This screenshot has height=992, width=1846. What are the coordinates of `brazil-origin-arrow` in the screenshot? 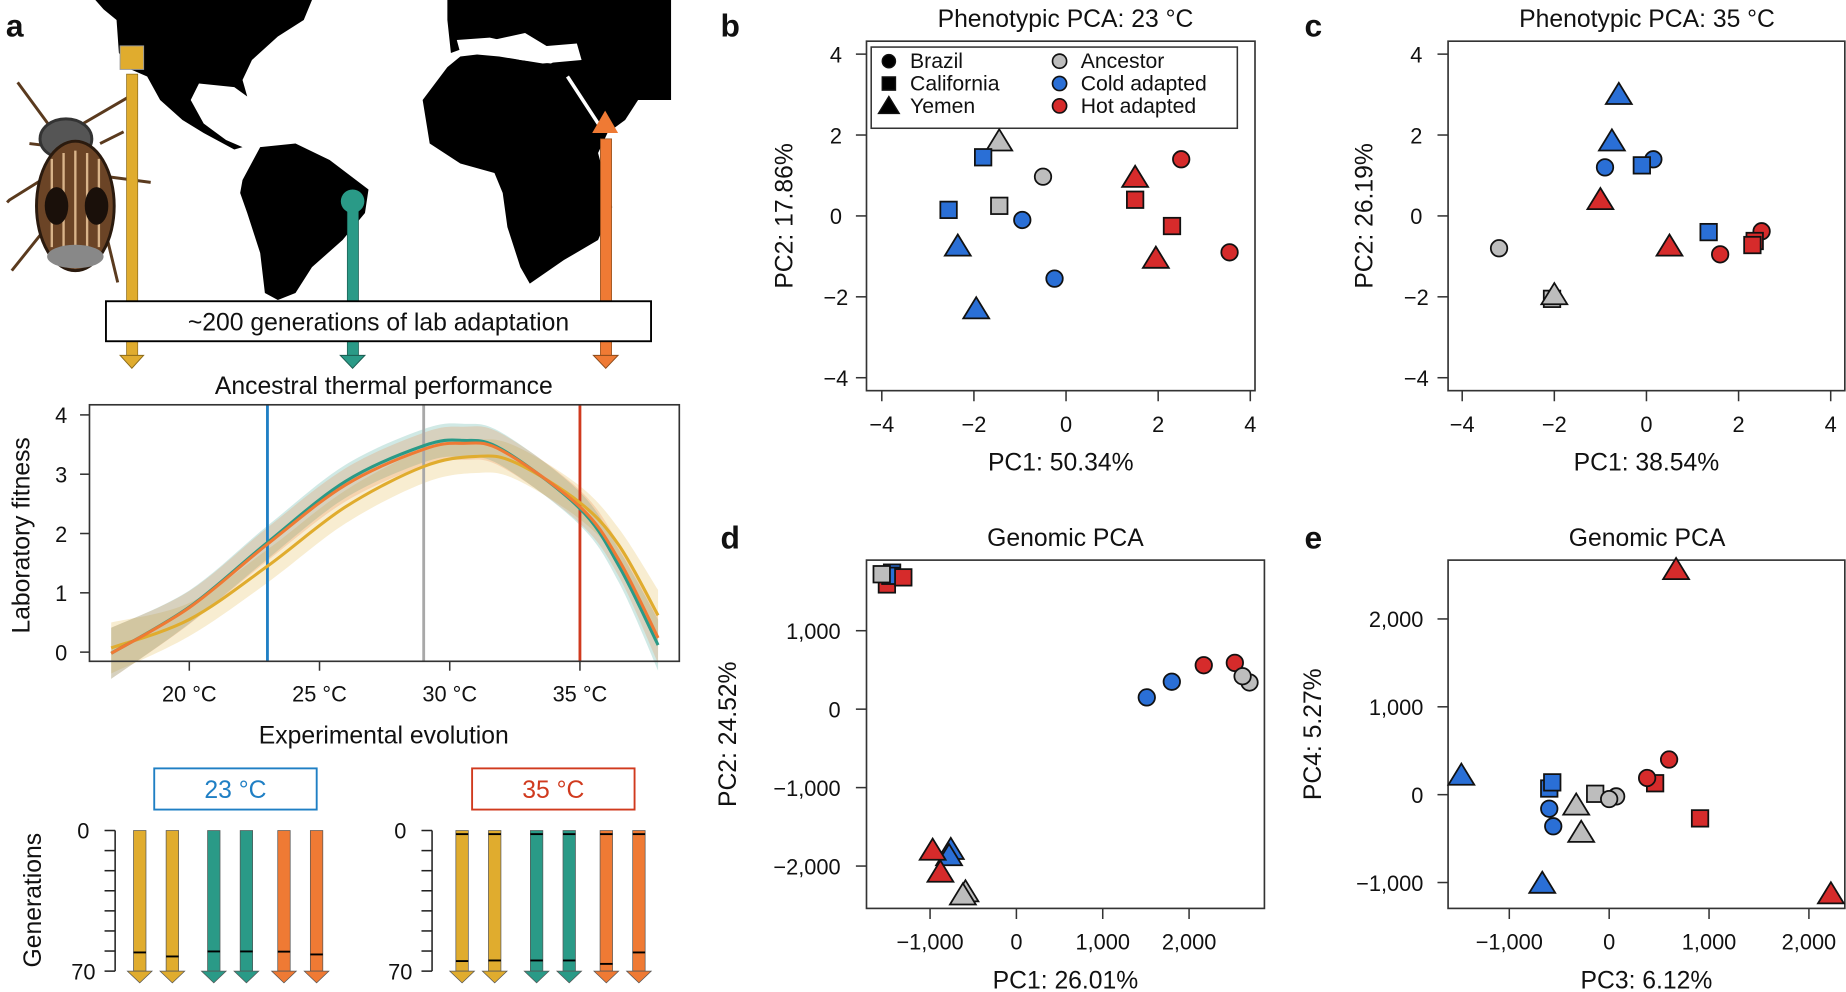 It's located at (353, 279).